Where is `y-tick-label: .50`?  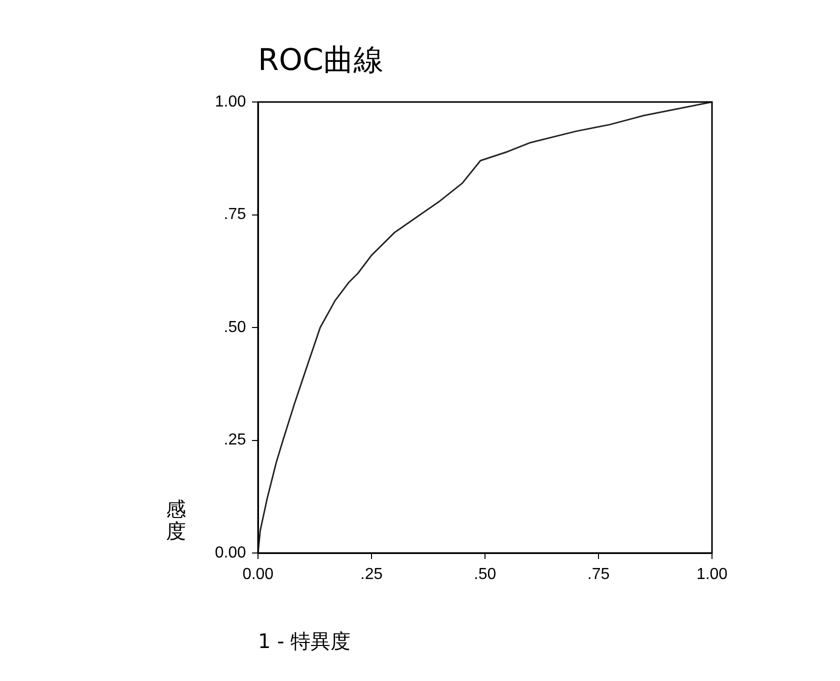 y-tick-label: .50 is located at coordinates (235, 327).